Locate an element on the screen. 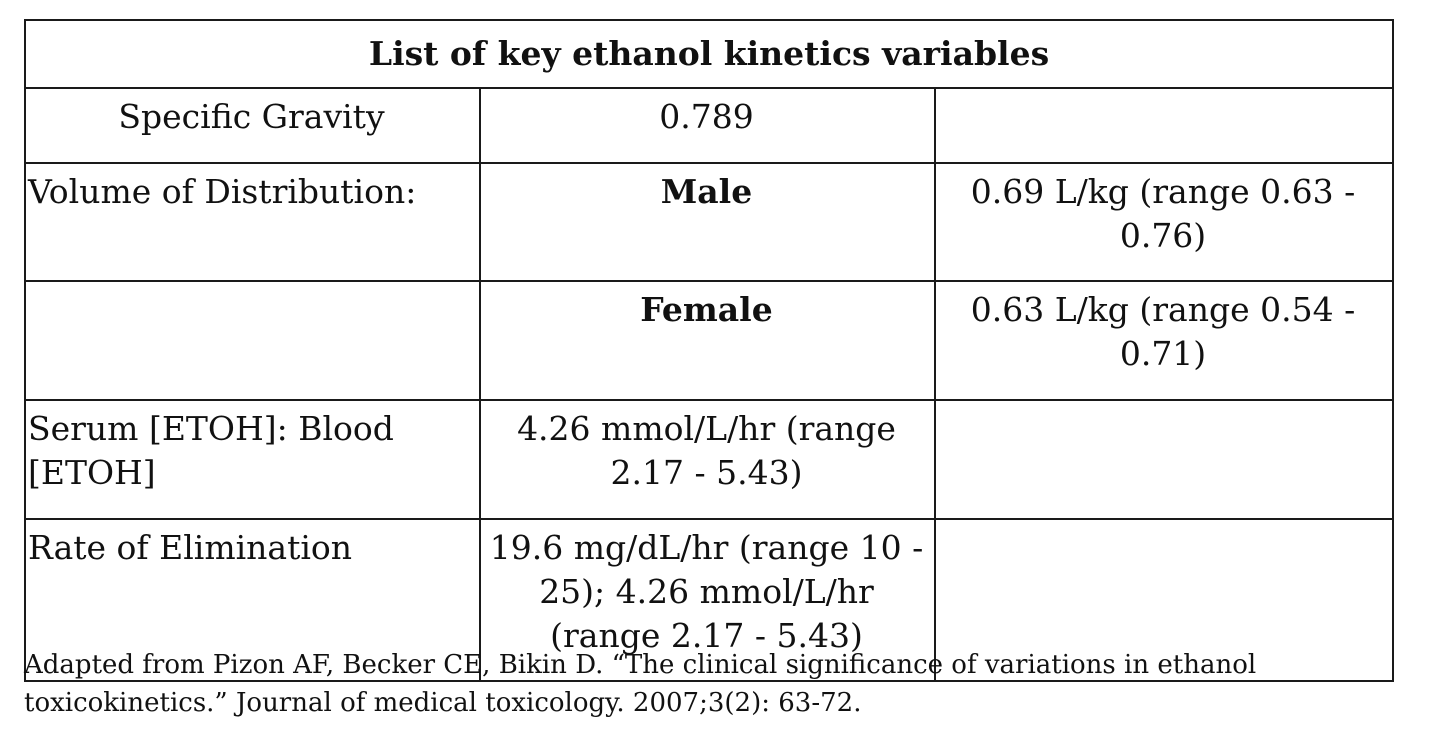  table-title-row: List of key ethanol kinetics variables is located at coordinates (709, 54).